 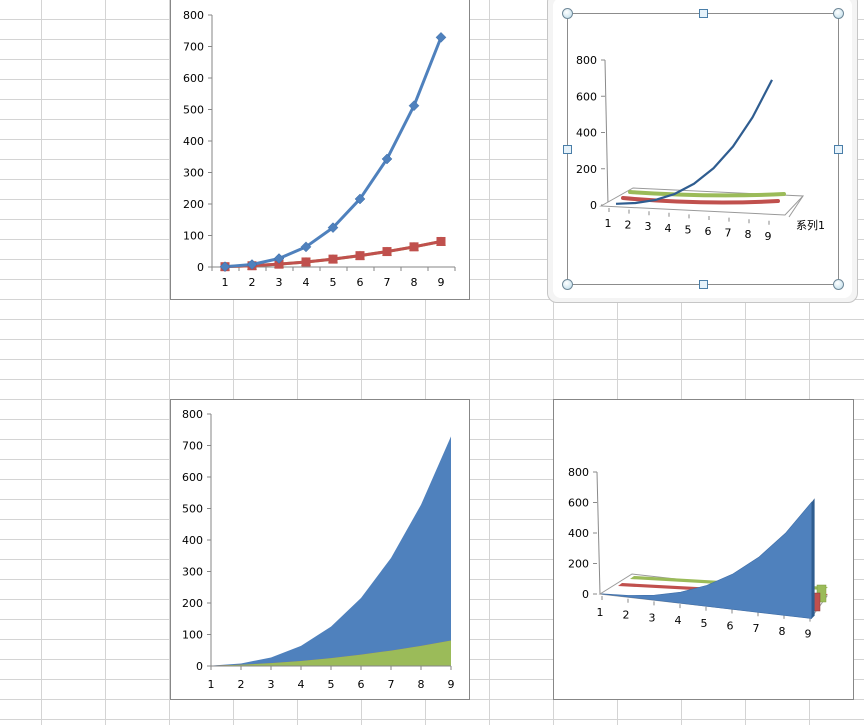 I want to click on area-chart-plot: 0 100 200 300 400 500 600 700 800 1 2 3 4 5 6 7 8 9, so click(x=318, y=549).